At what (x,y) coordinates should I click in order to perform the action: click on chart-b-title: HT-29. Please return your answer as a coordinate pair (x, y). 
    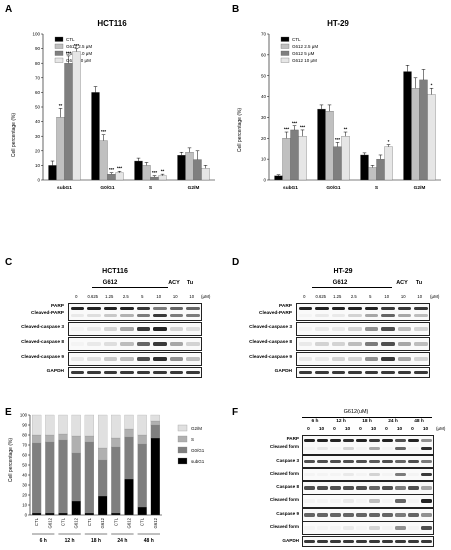
    Looking at the image, I should click on (338, 23).